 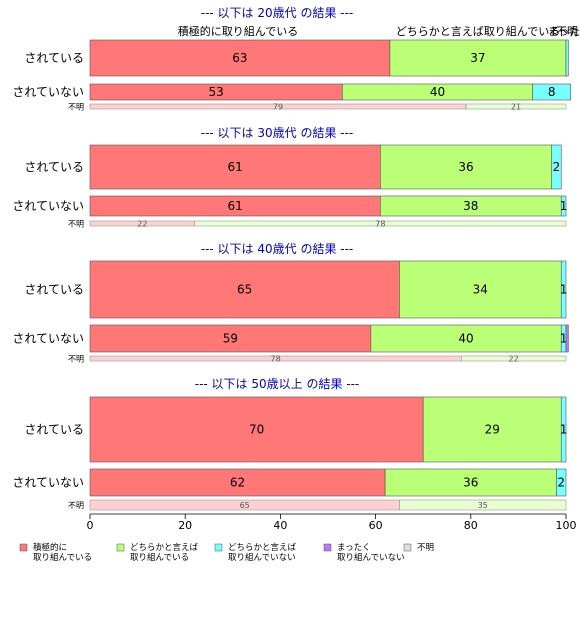 I want to click on data-label: 37, so click(x=477, y=58).